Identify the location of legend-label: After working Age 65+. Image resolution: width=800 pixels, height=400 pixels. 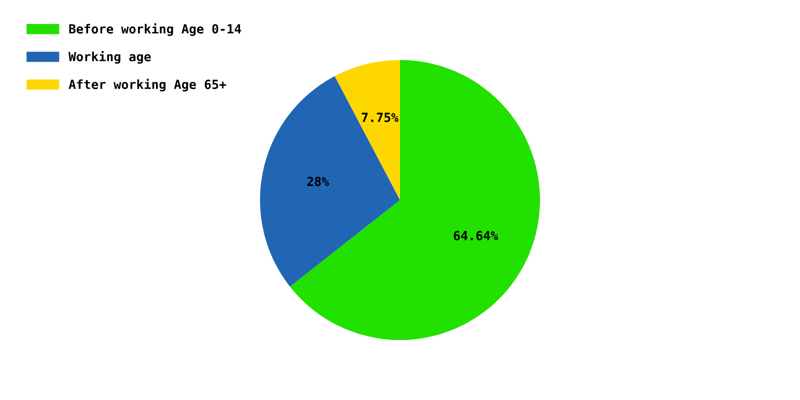
(147, 85).